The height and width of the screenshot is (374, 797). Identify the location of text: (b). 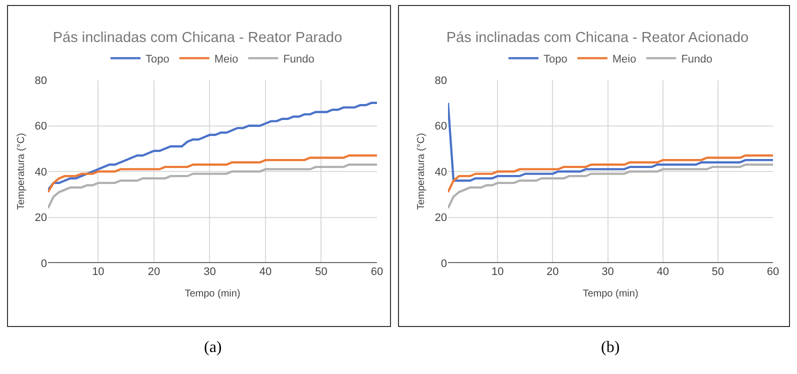
(610, 347).